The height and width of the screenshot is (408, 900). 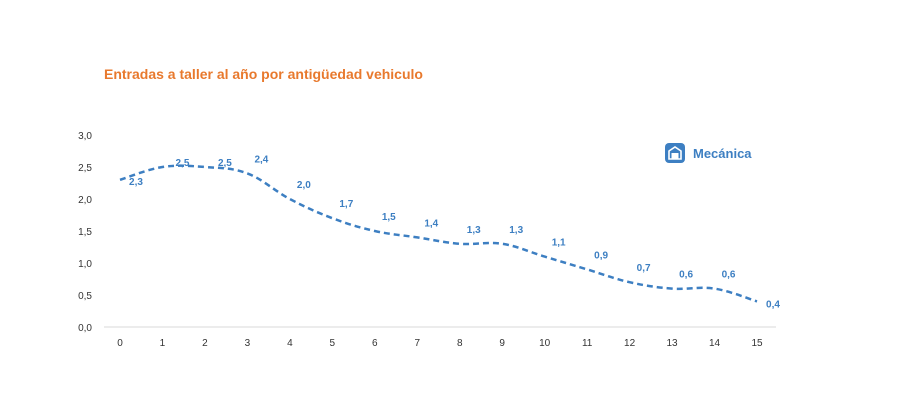 I want to click on y-tick-label: 2,0, so click(x=85, y=200).